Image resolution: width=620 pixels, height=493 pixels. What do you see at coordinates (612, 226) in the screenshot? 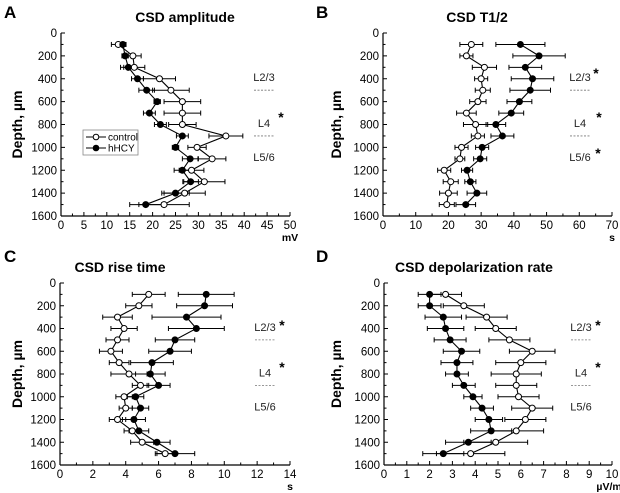
I see `x-tick-label: 70` at bounding box center [612, 226].